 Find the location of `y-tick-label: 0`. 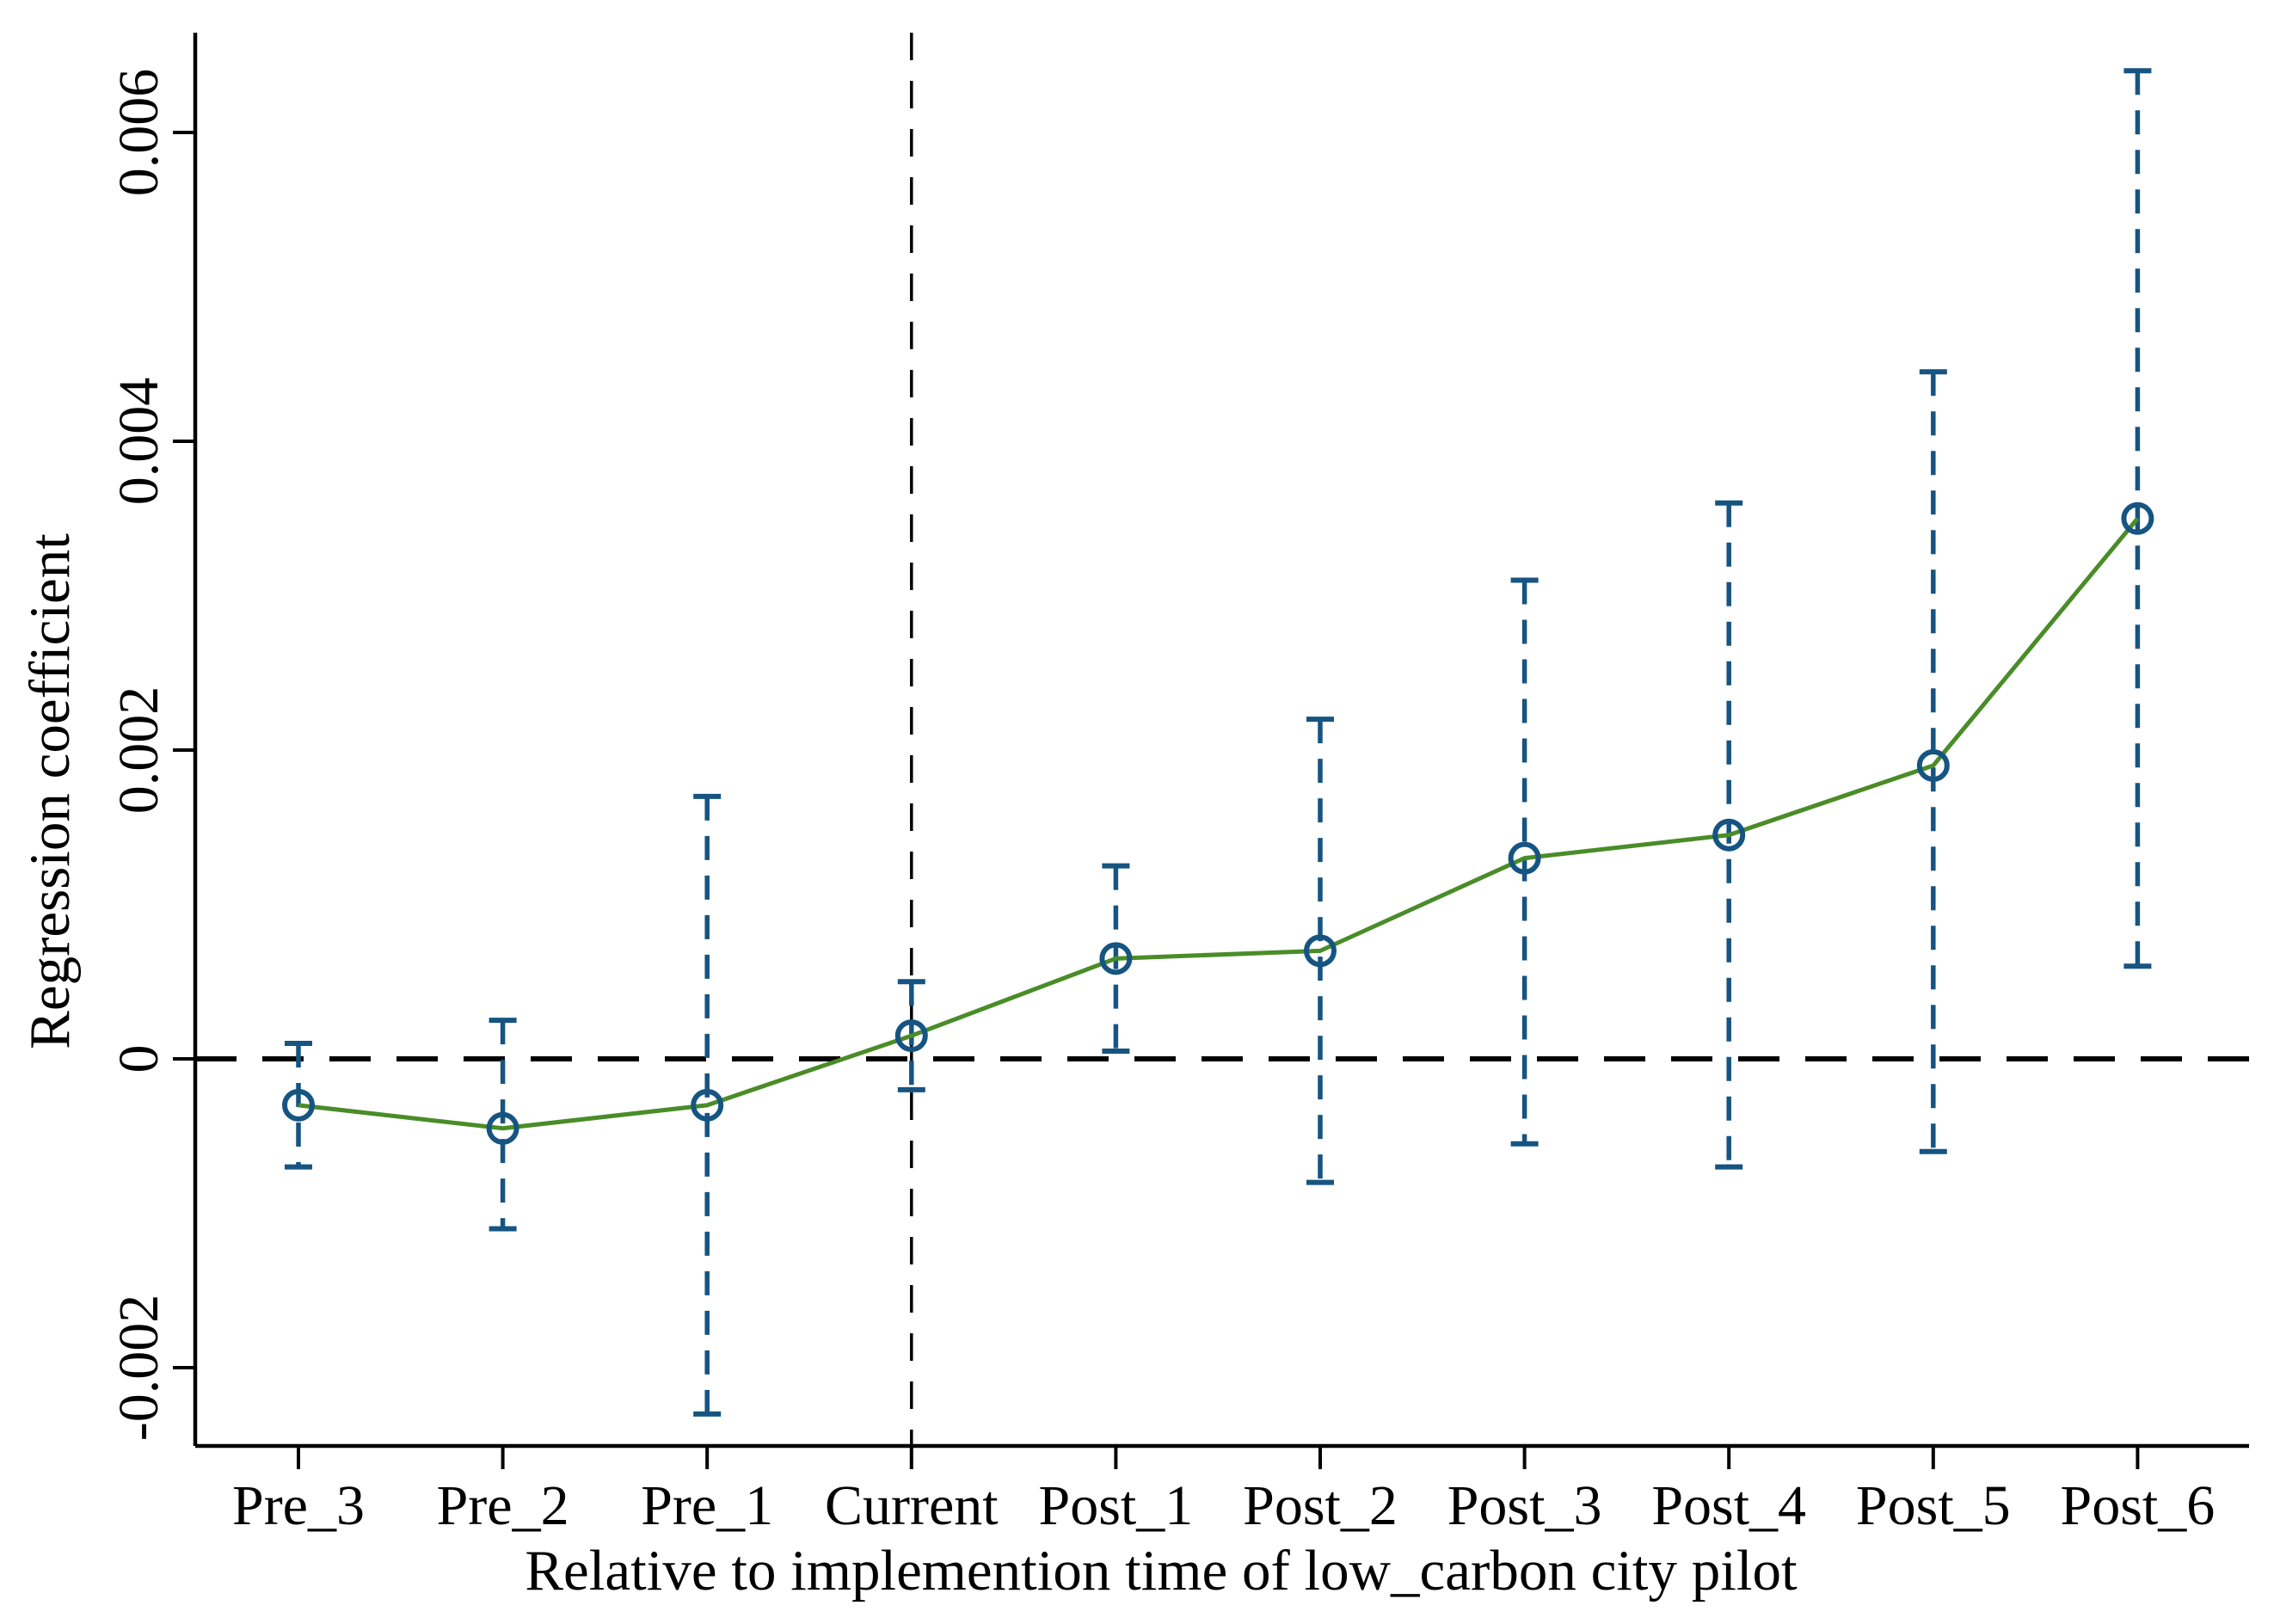

y-tick-label: 0 is located at coordinates (139, 1059).